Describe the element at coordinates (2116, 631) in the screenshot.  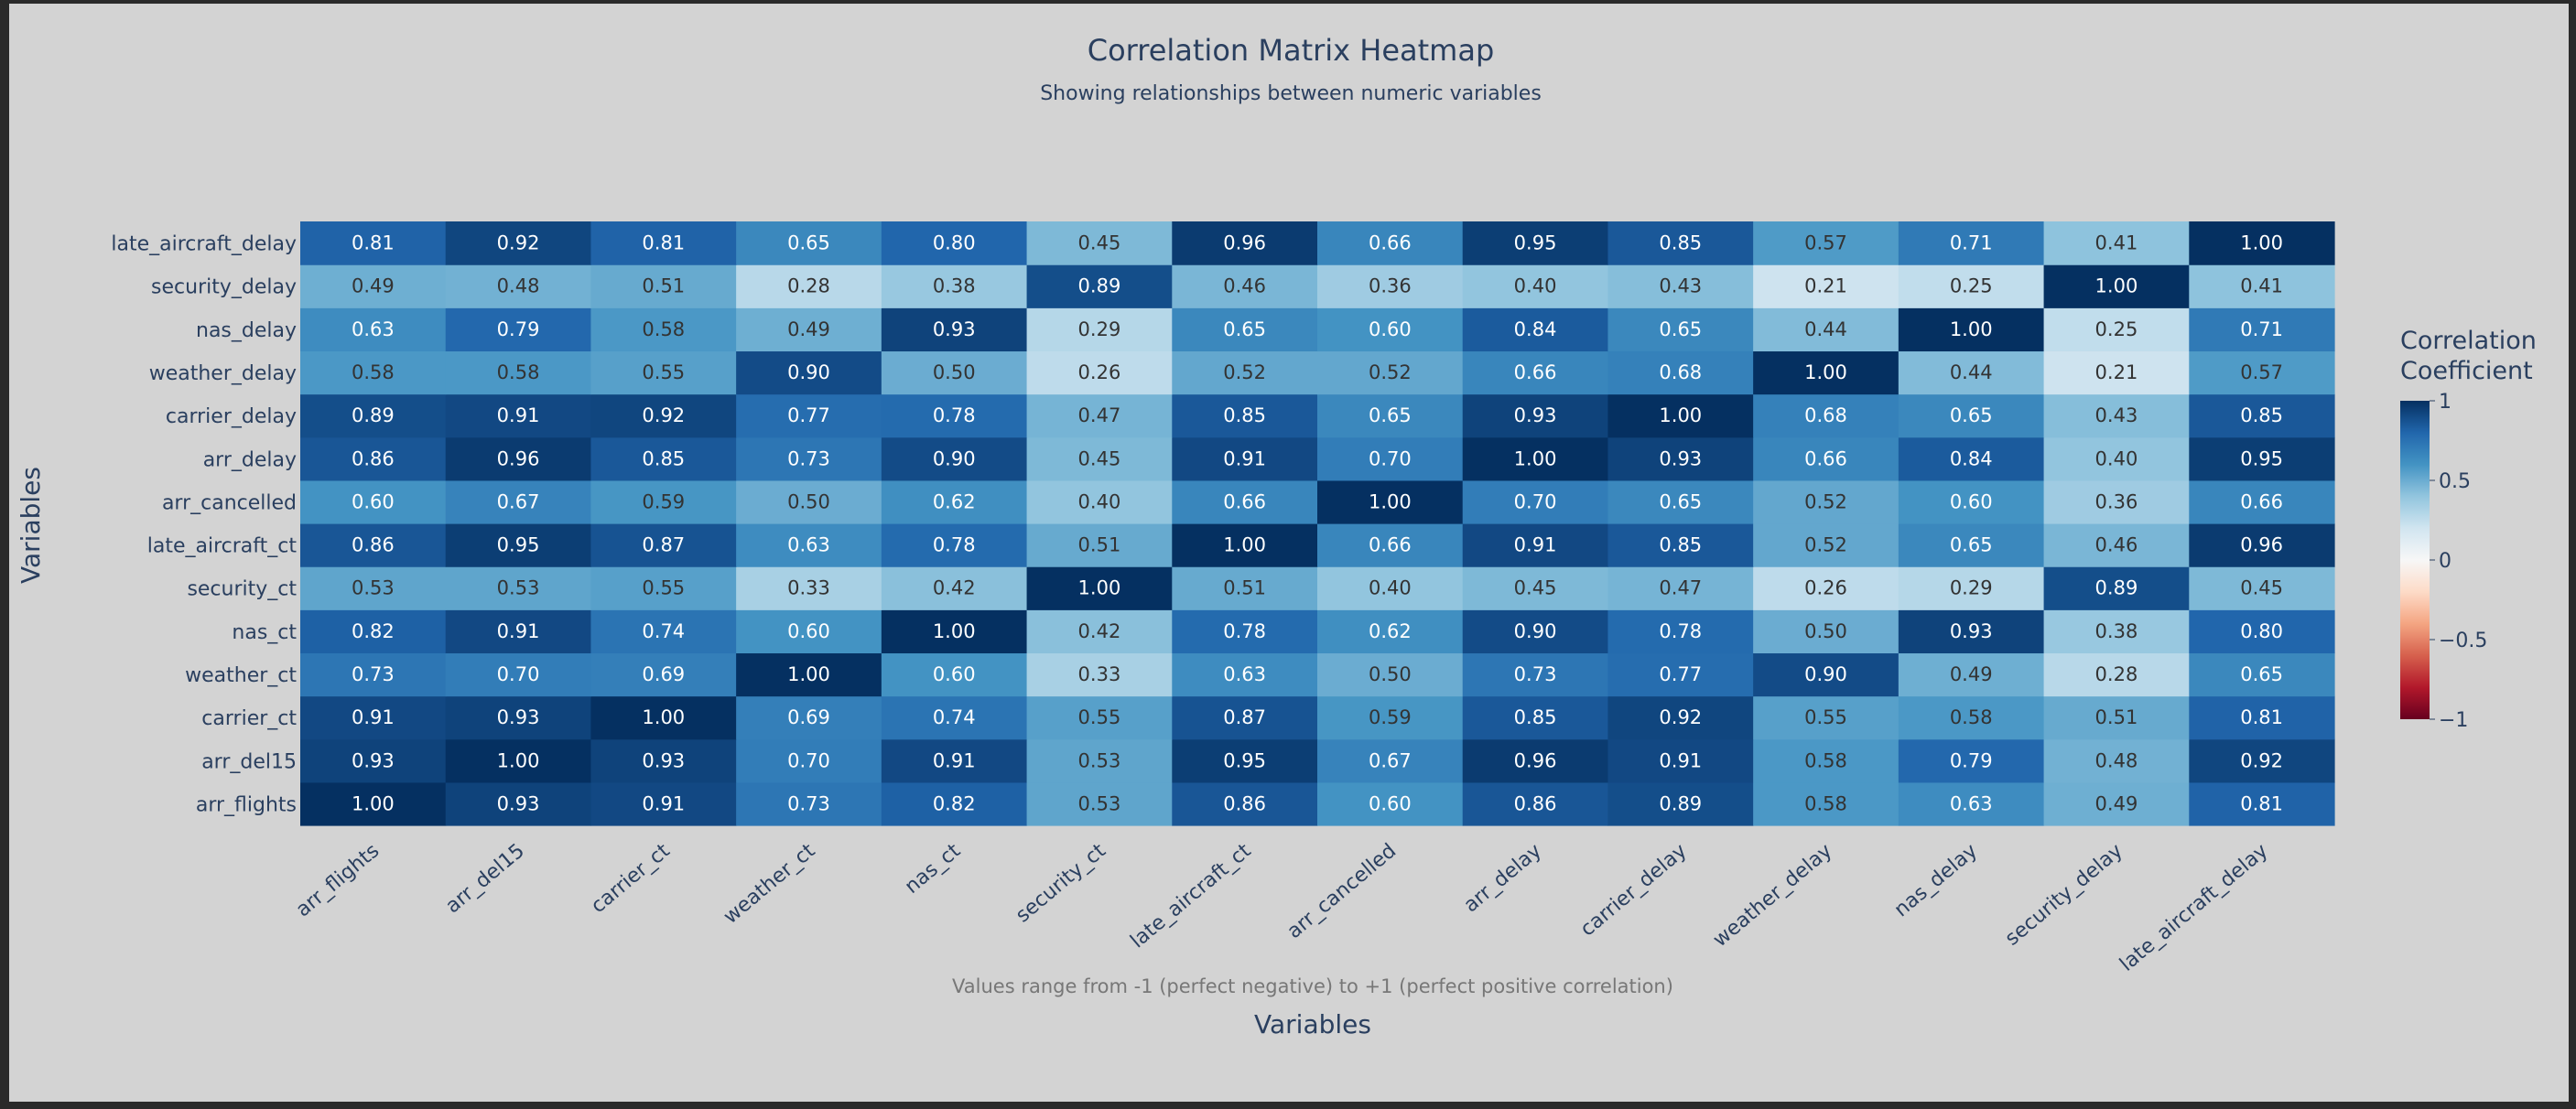
I see `cell-value-label: 0.38` at that location.